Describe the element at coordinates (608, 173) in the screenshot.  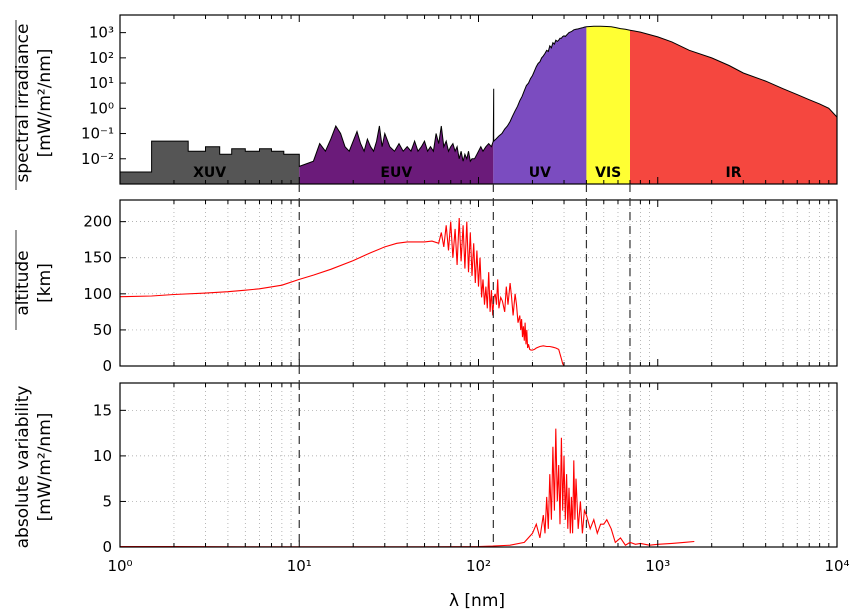
I see `band-label-vis: VIS` at that location.